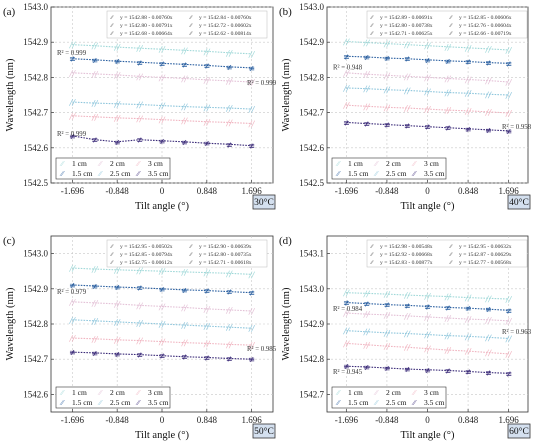 This screenshot has width=550, height=444. Describe the element at coordinates (187, 24) in the screenshot. I see `equation-legend-box` at that location.